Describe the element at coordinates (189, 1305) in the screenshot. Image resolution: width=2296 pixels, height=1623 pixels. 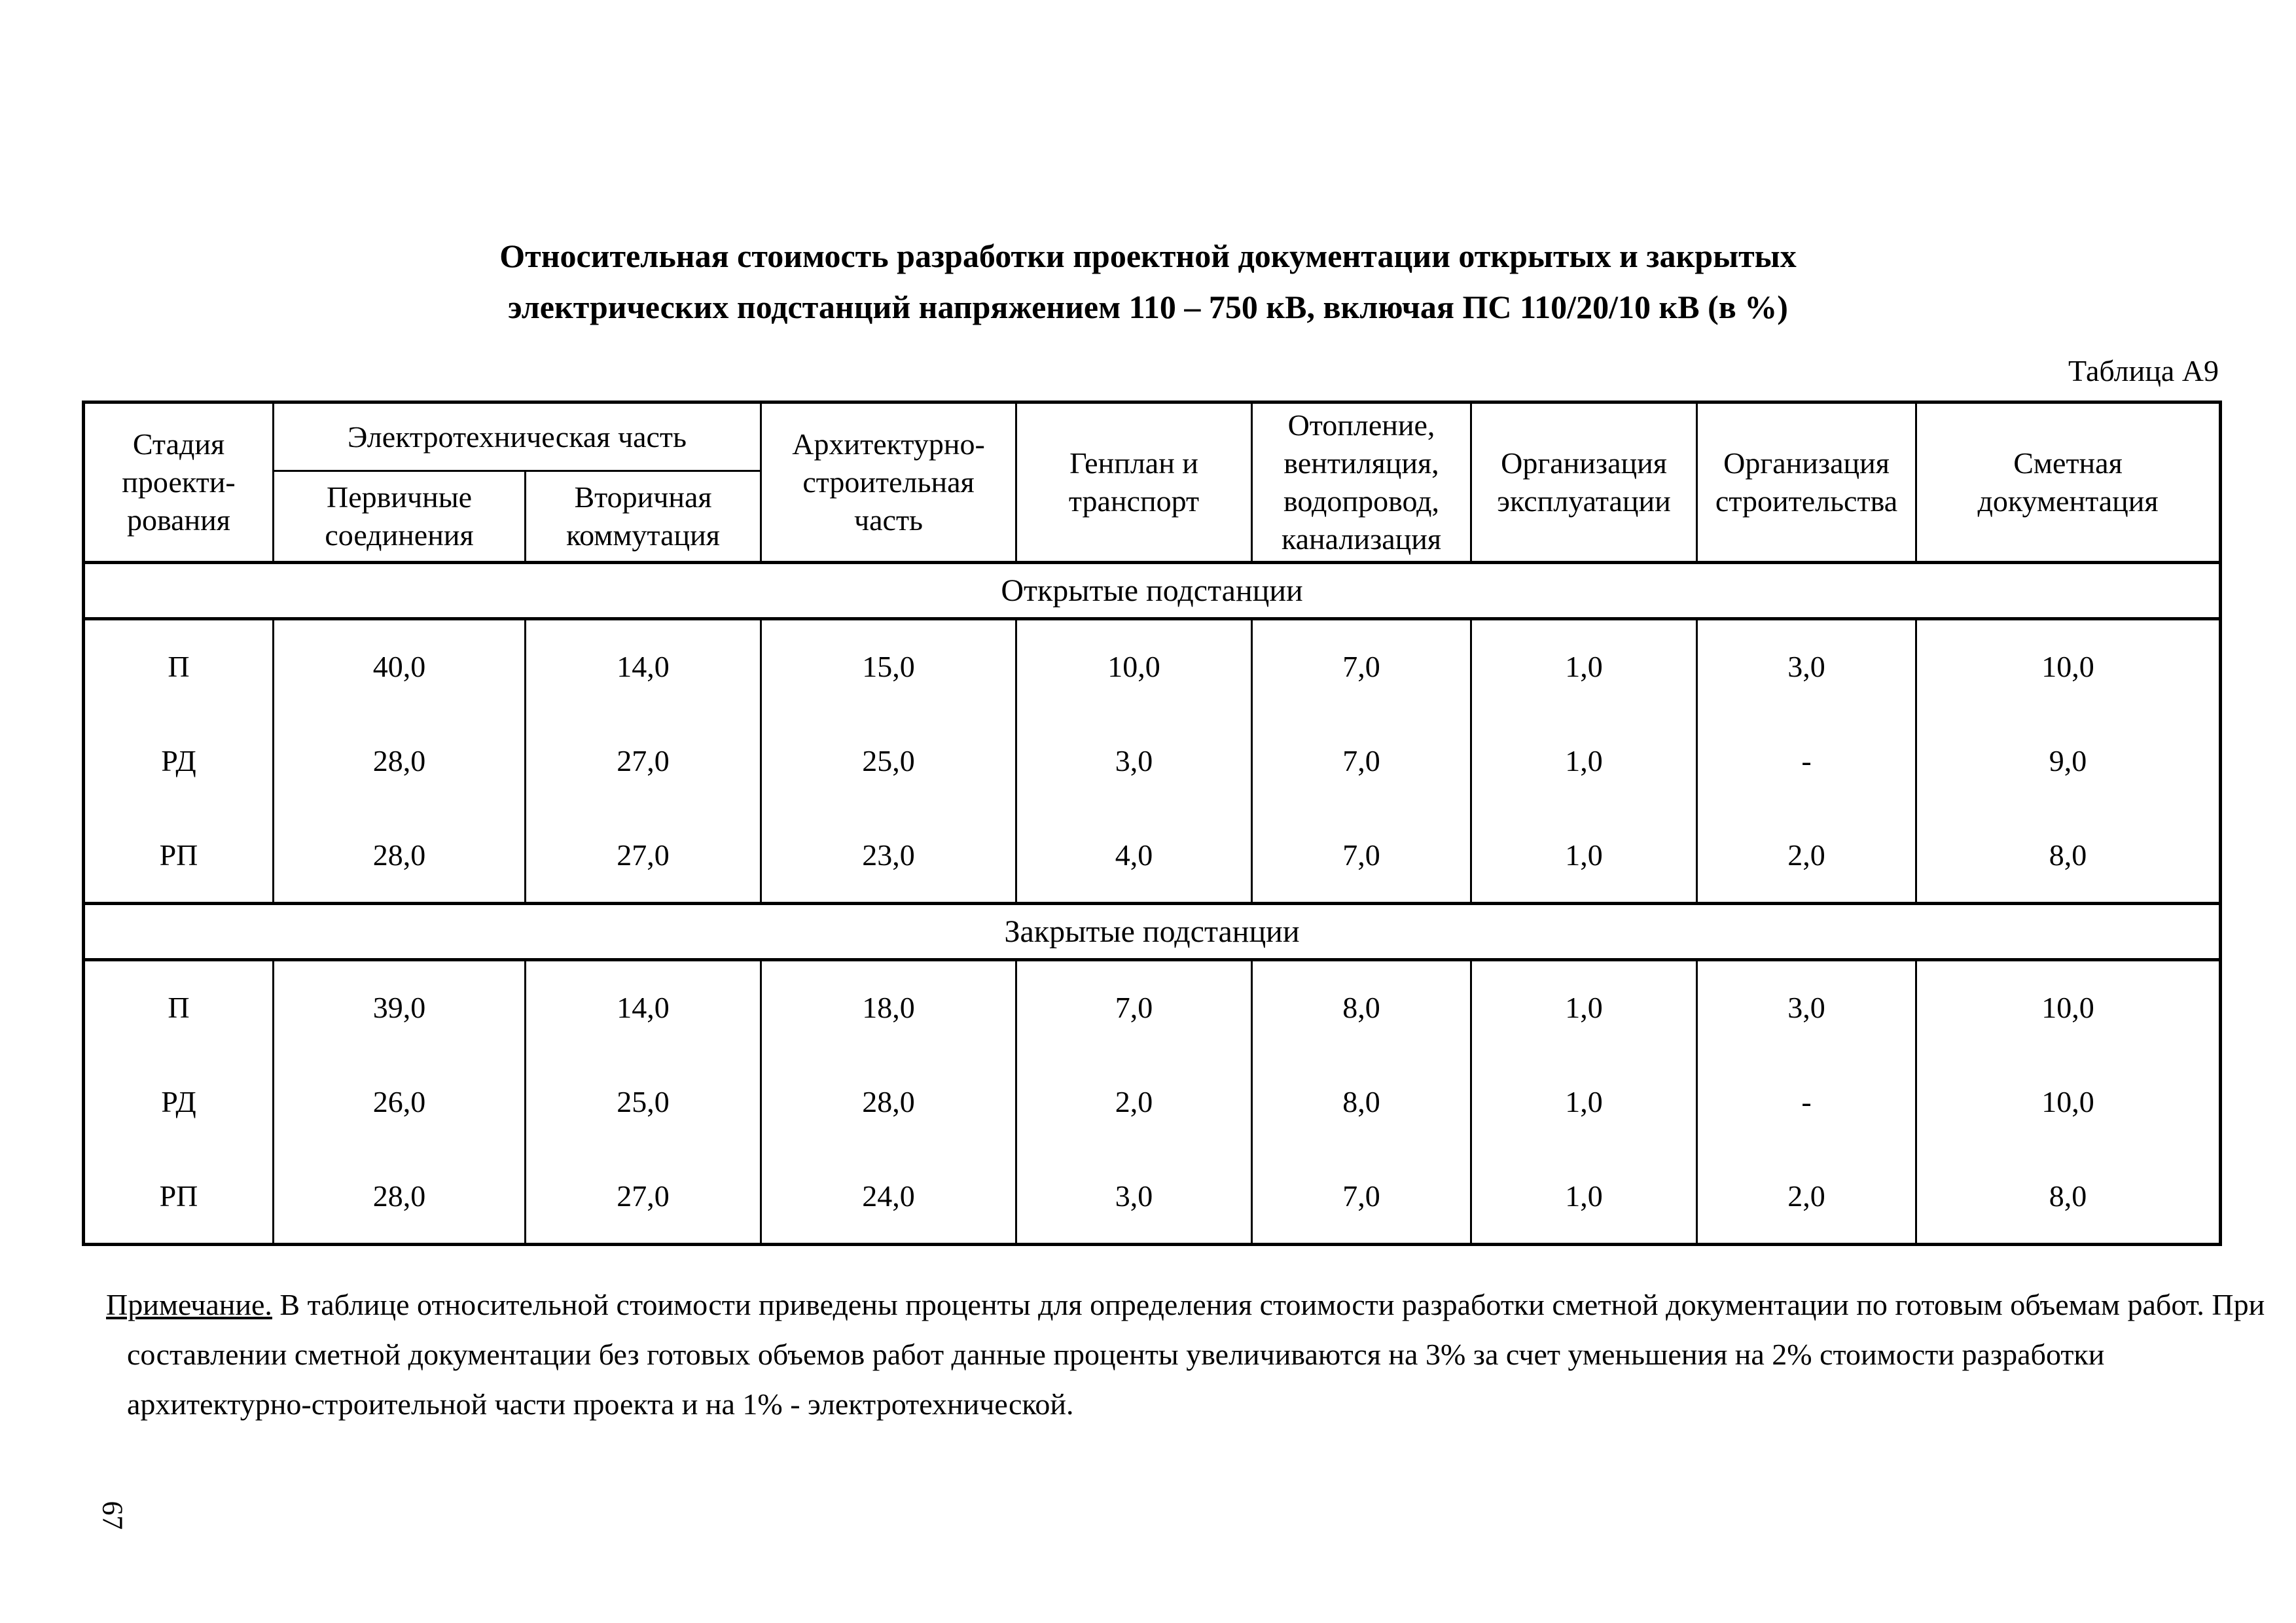
I see `footnote-label: Примечание.` at that location.